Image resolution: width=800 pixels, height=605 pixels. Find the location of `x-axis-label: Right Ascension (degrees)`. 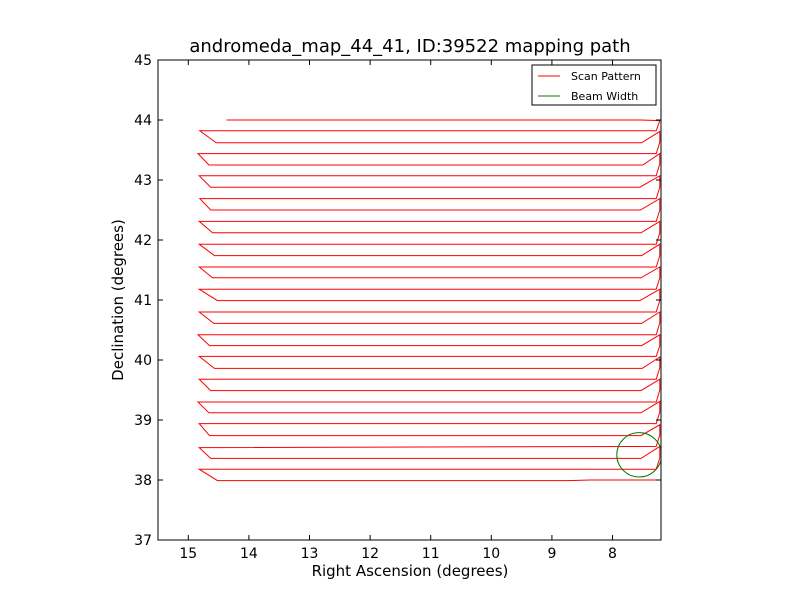

x-axis-label: Right Ascension (degrees) is located at coordinates (410, 571).